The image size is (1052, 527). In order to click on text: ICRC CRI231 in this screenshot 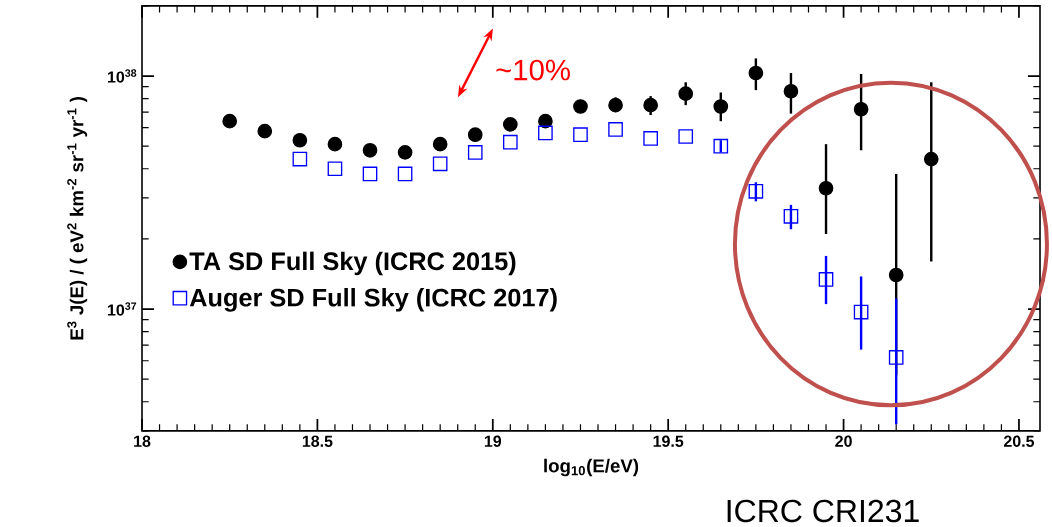, I will do `click(823, 511)`.